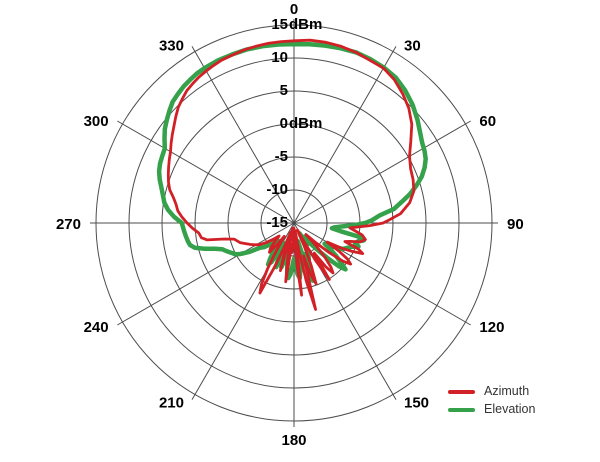 The width and height of the screenshot is (600, 462). Describe the element at coordinates (279, 57) in the screenshot. I see `radial-tick-10: 10` at that location.